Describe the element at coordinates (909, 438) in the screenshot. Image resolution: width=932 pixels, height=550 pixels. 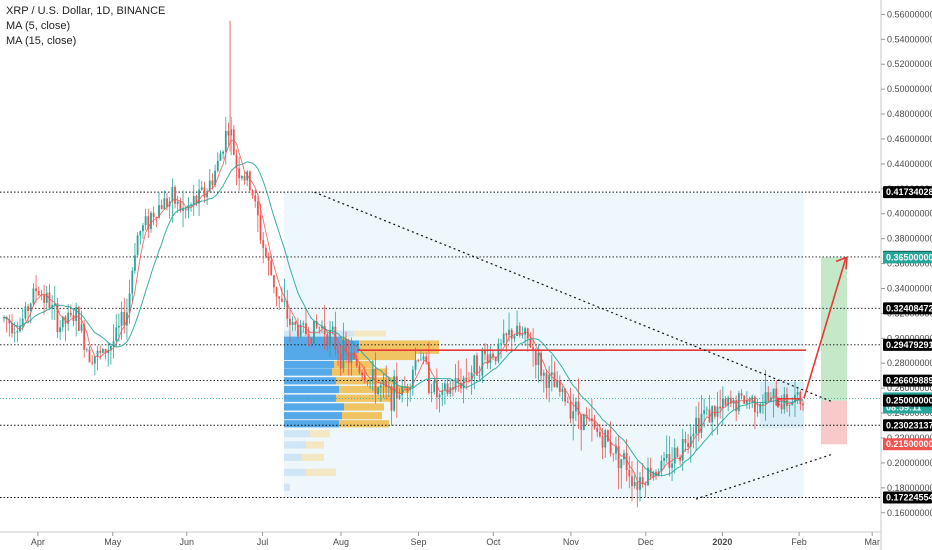
I see `price-tick-label: 0.22000000` at that location.